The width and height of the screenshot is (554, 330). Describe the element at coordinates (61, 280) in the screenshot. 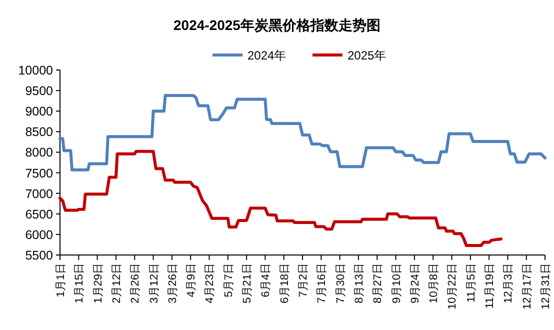

I see `x-tick-label: 1月1日` at that location.